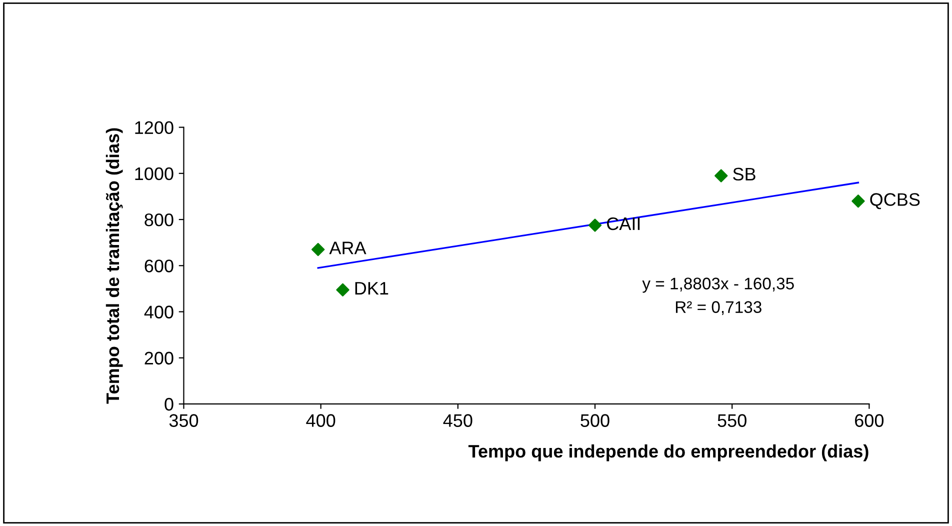  Describe the element at coordinates (321, 420) in the screenshot. I see `x-tick-label: 400` at that location.